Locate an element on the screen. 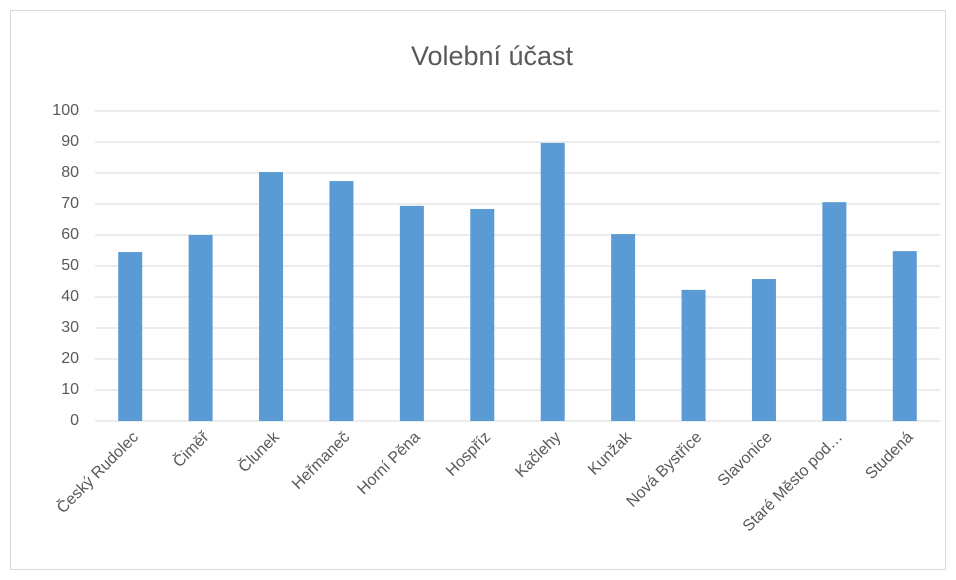 This screenshot has height=580, width=956. y-tick-label: 40 is located at coordinates (70, 296).